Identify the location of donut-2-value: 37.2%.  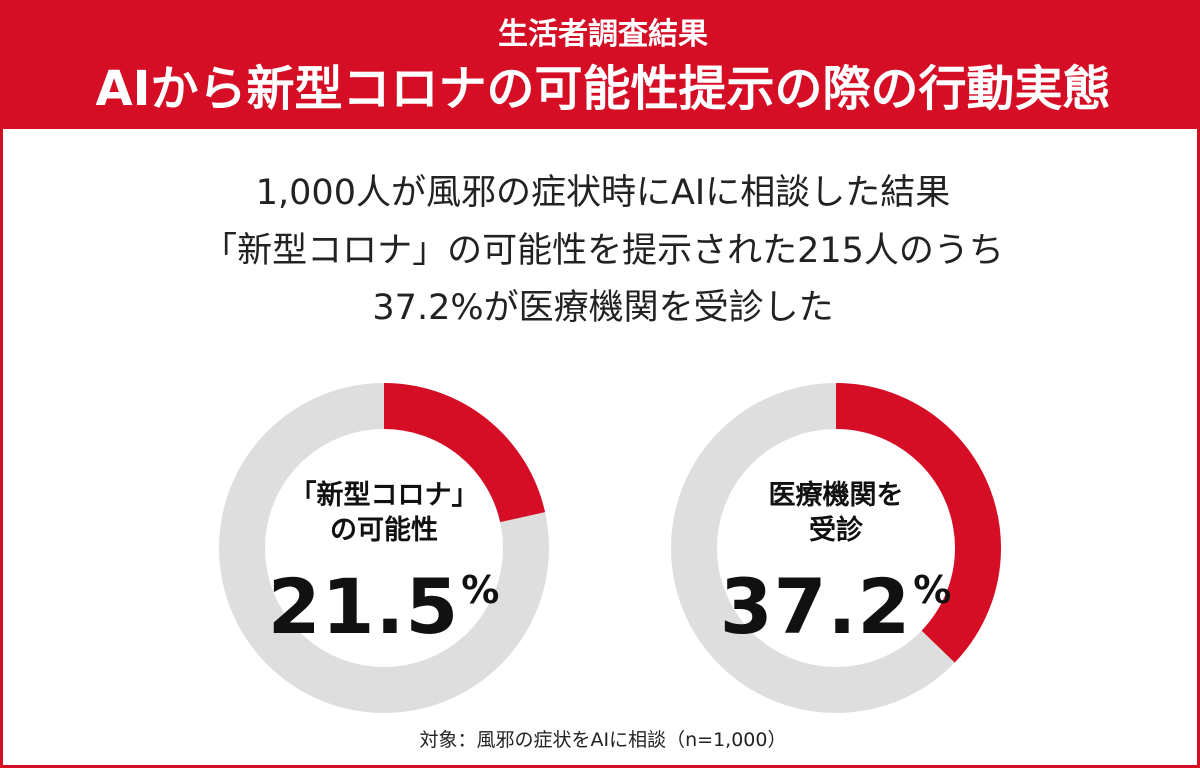
(836, 598).